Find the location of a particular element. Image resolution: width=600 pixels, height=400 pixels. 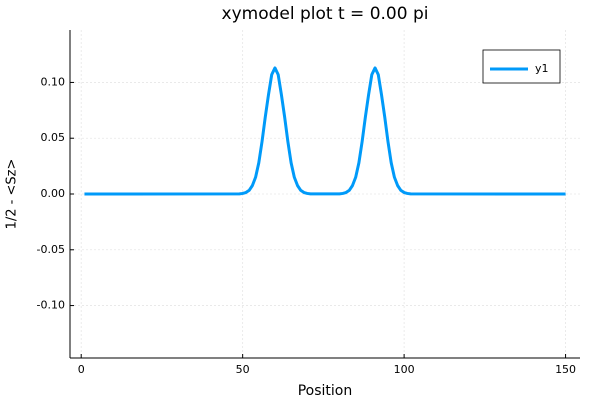

legend-label: y1 is located at coordinates (542, 68).